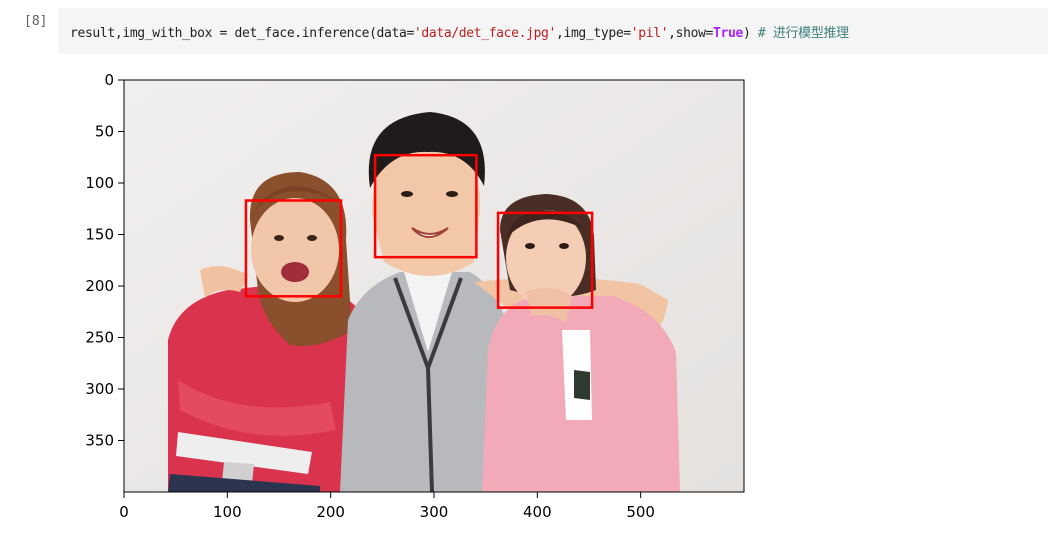 This screenshot has height=552, width=1054. Describe the element at coordinates (434, 512) in the screenshot. I see `x-tick-label: 300` at that location.